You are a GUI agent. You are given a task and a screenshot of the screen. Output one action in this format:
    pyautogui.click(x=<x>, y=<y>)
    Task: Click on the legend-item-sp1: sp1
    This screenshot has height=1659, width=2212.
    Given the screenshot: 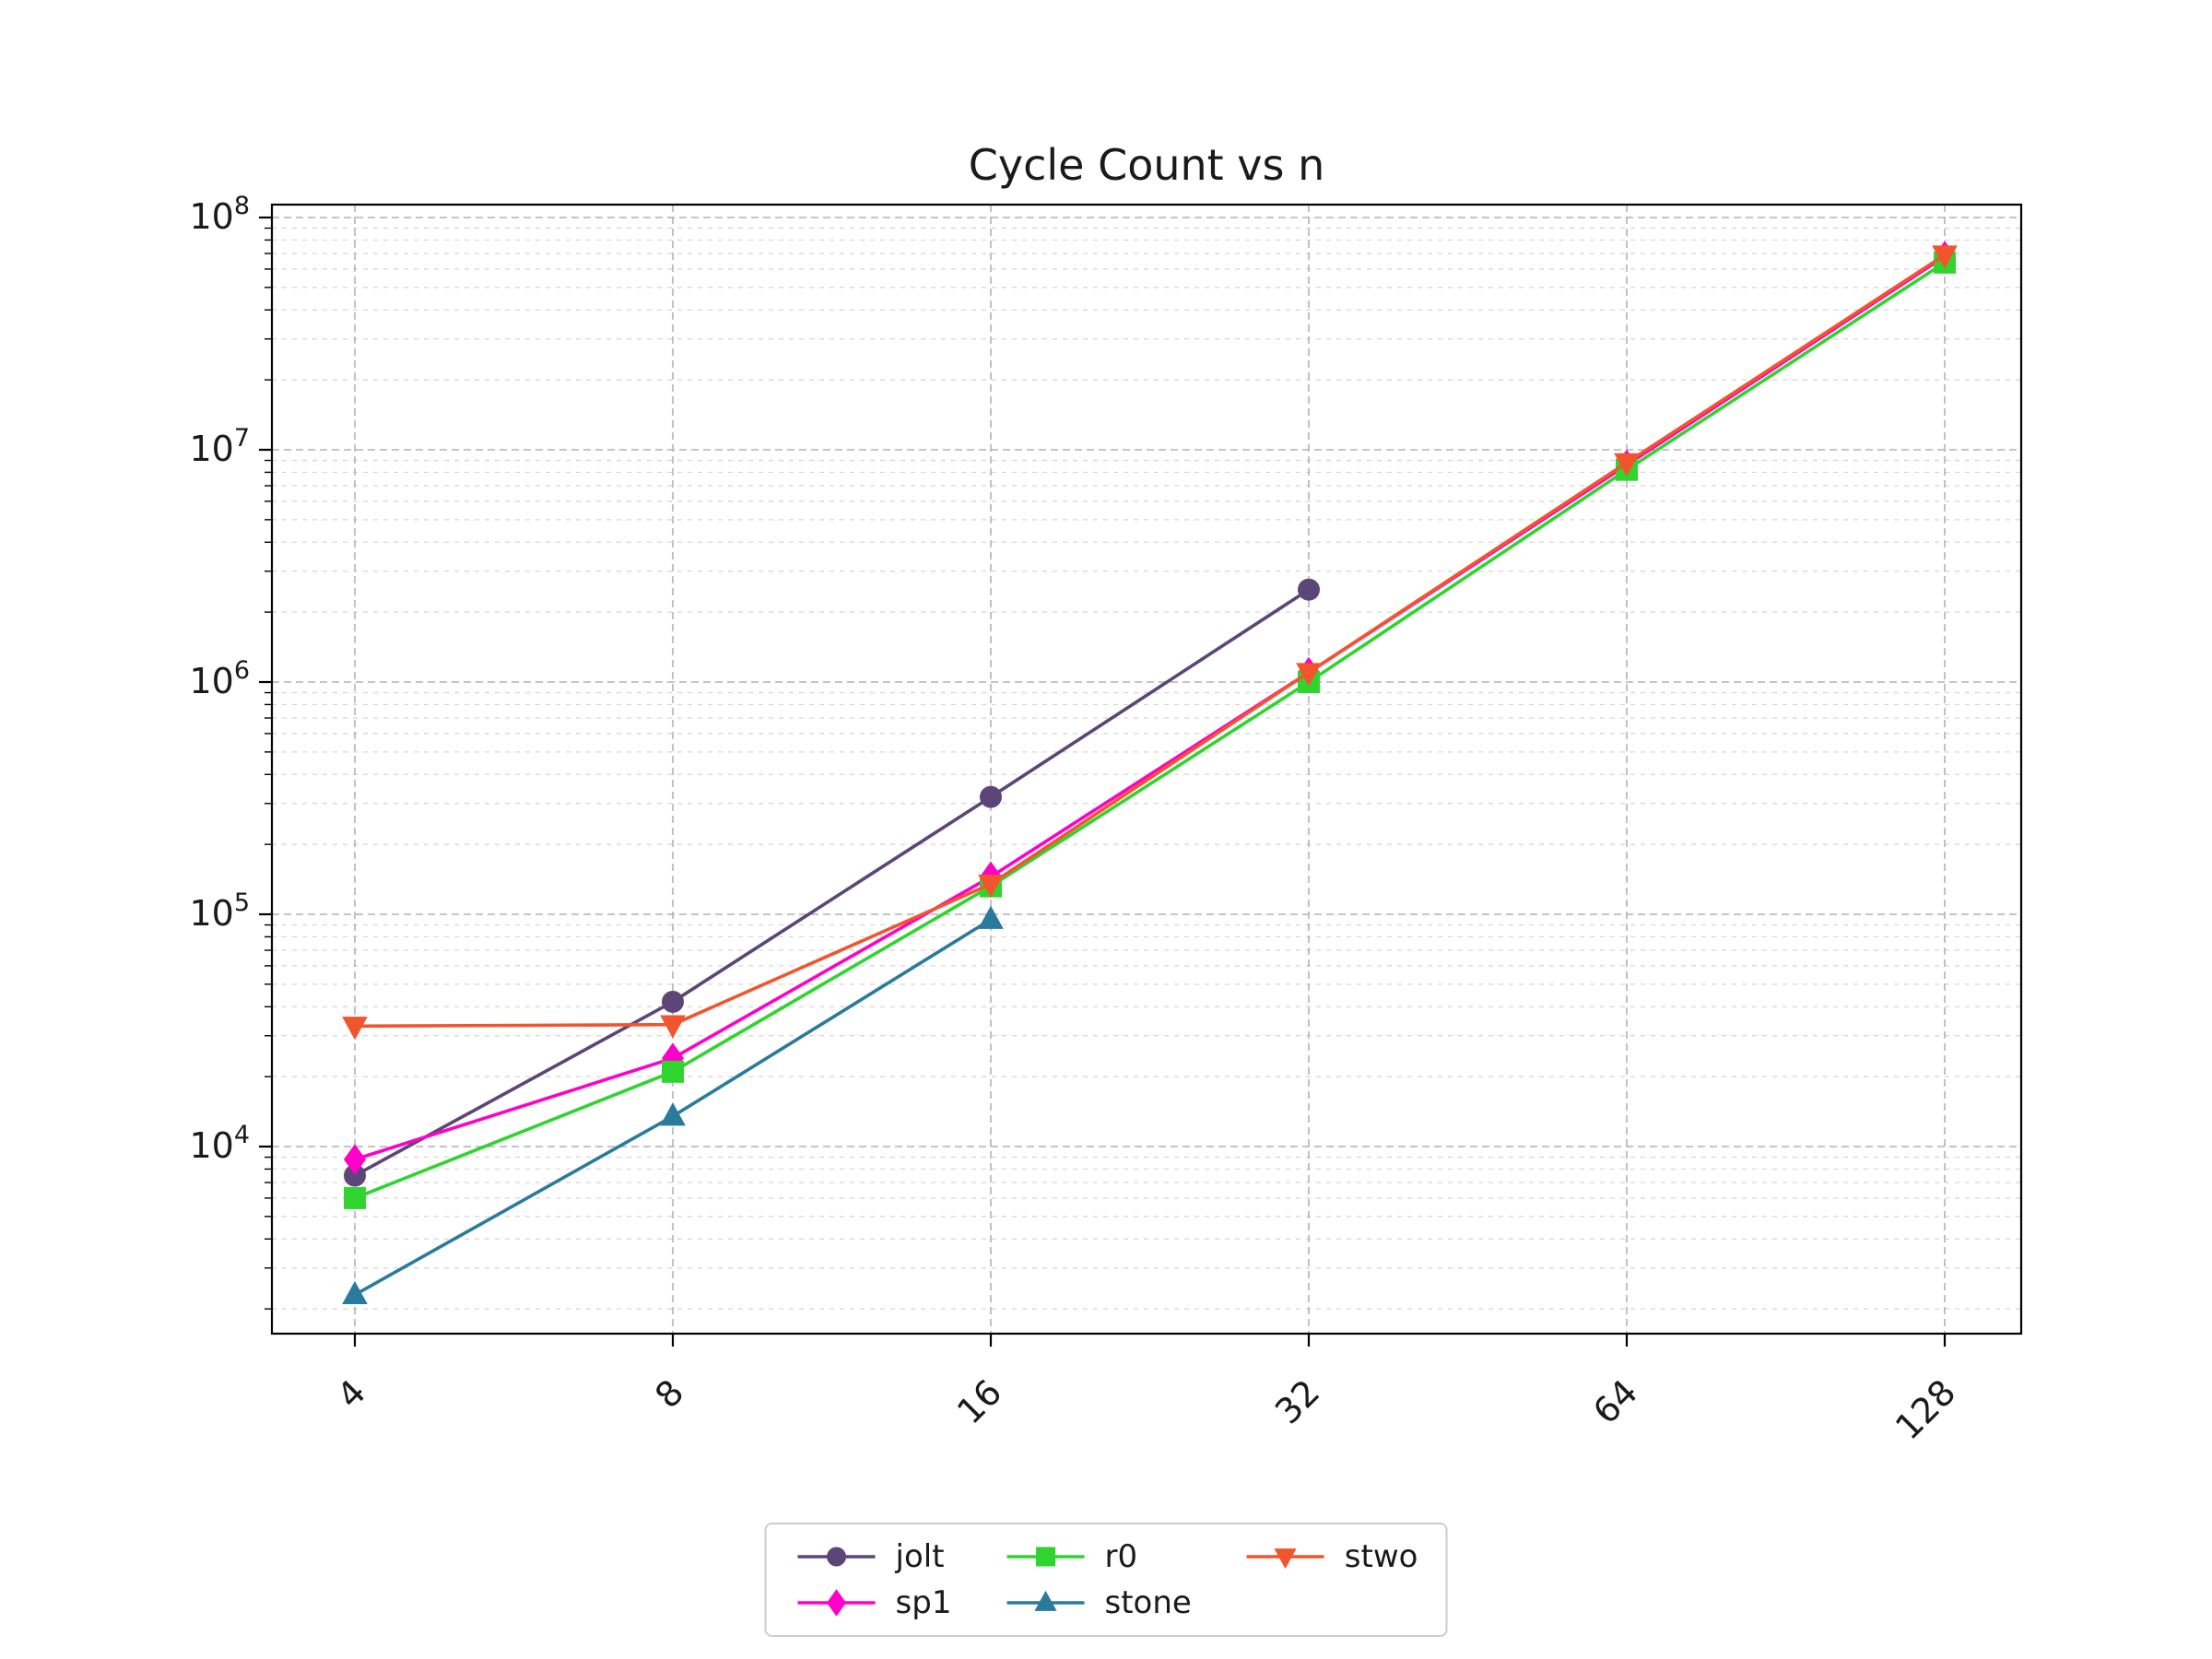 What is the action you would take?
    pyautogui.click(x=873, y=1602)
    